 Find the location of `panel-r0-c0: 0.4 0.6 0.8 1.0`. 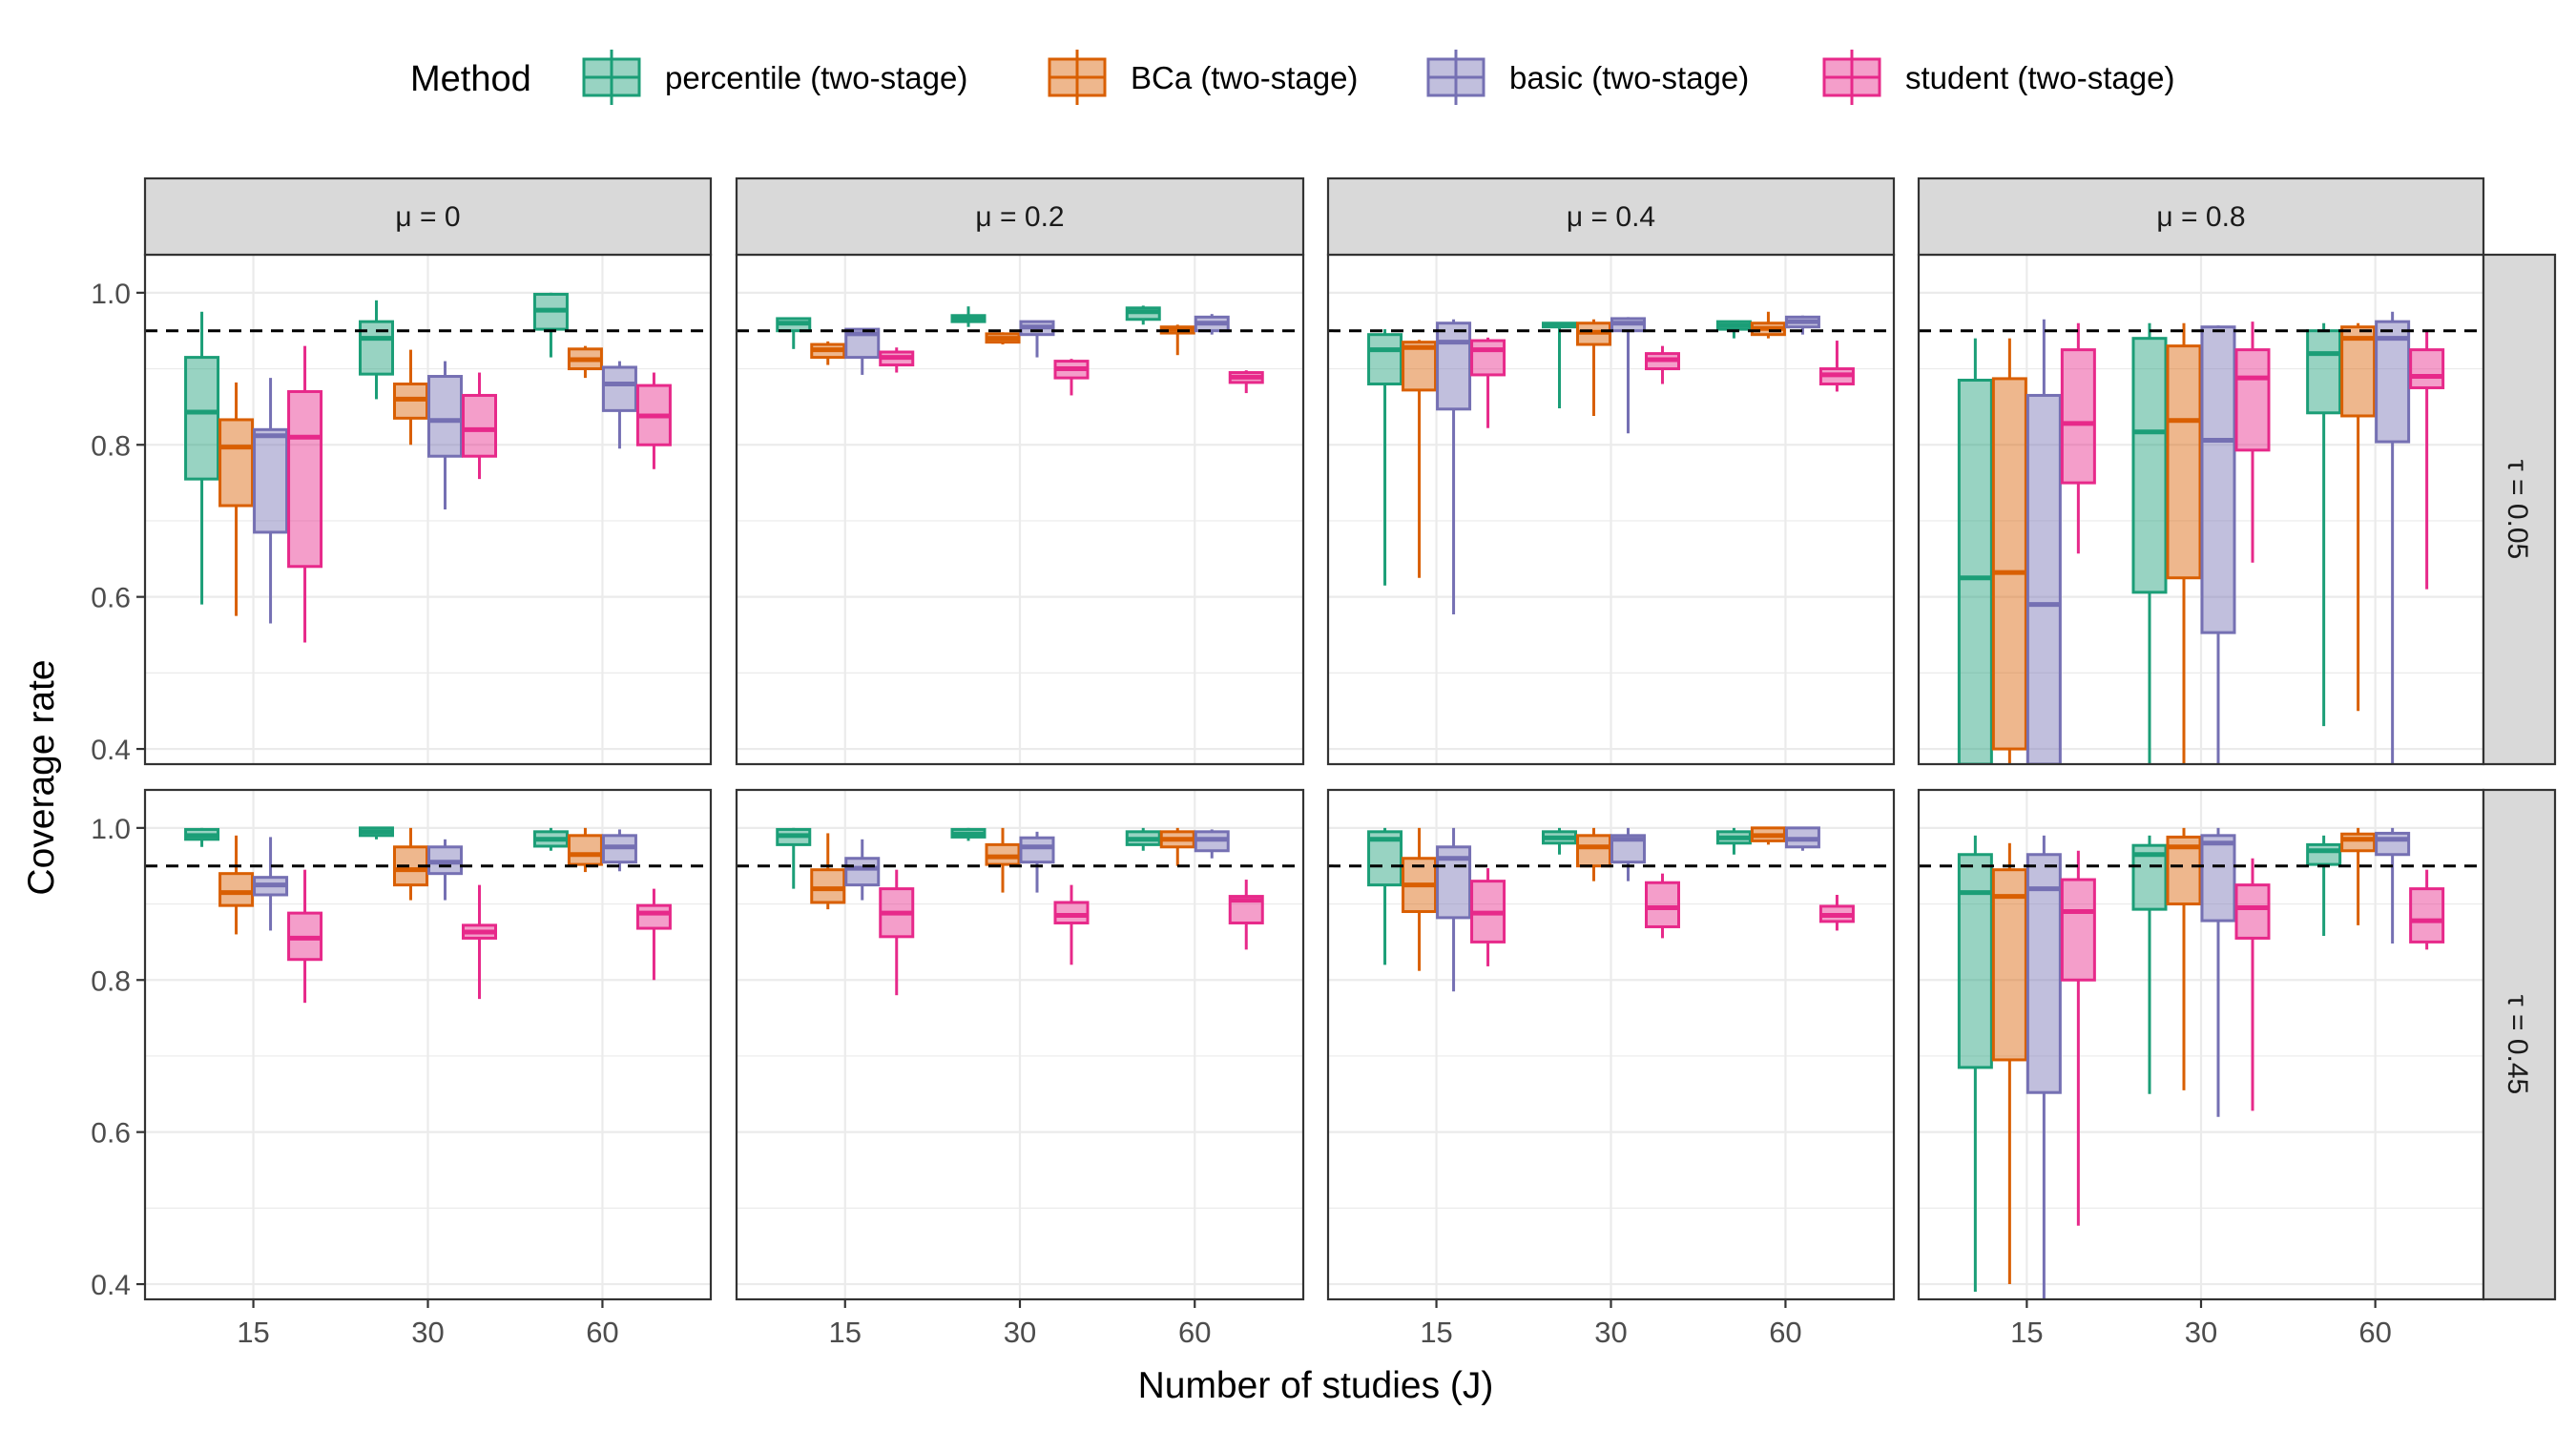

panel-r0-c0: 0.4 0.6 0.8 1.0 is located at coordinates (402, 509).